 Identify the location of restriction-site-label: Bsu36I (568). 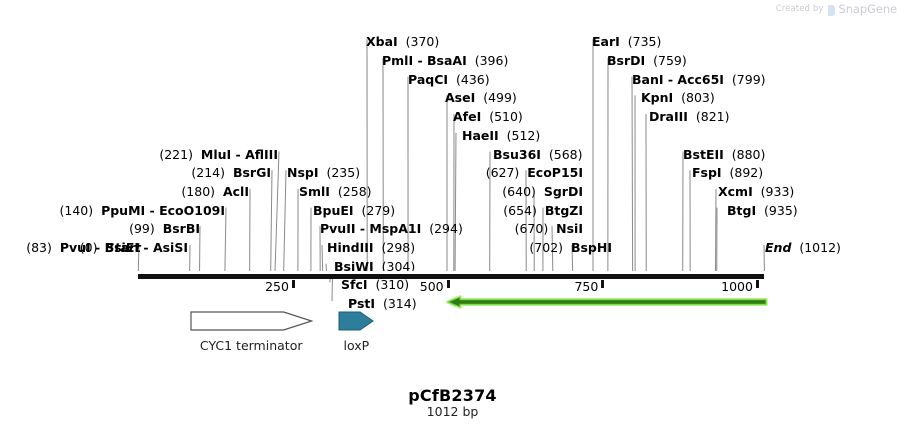
(538, 154).